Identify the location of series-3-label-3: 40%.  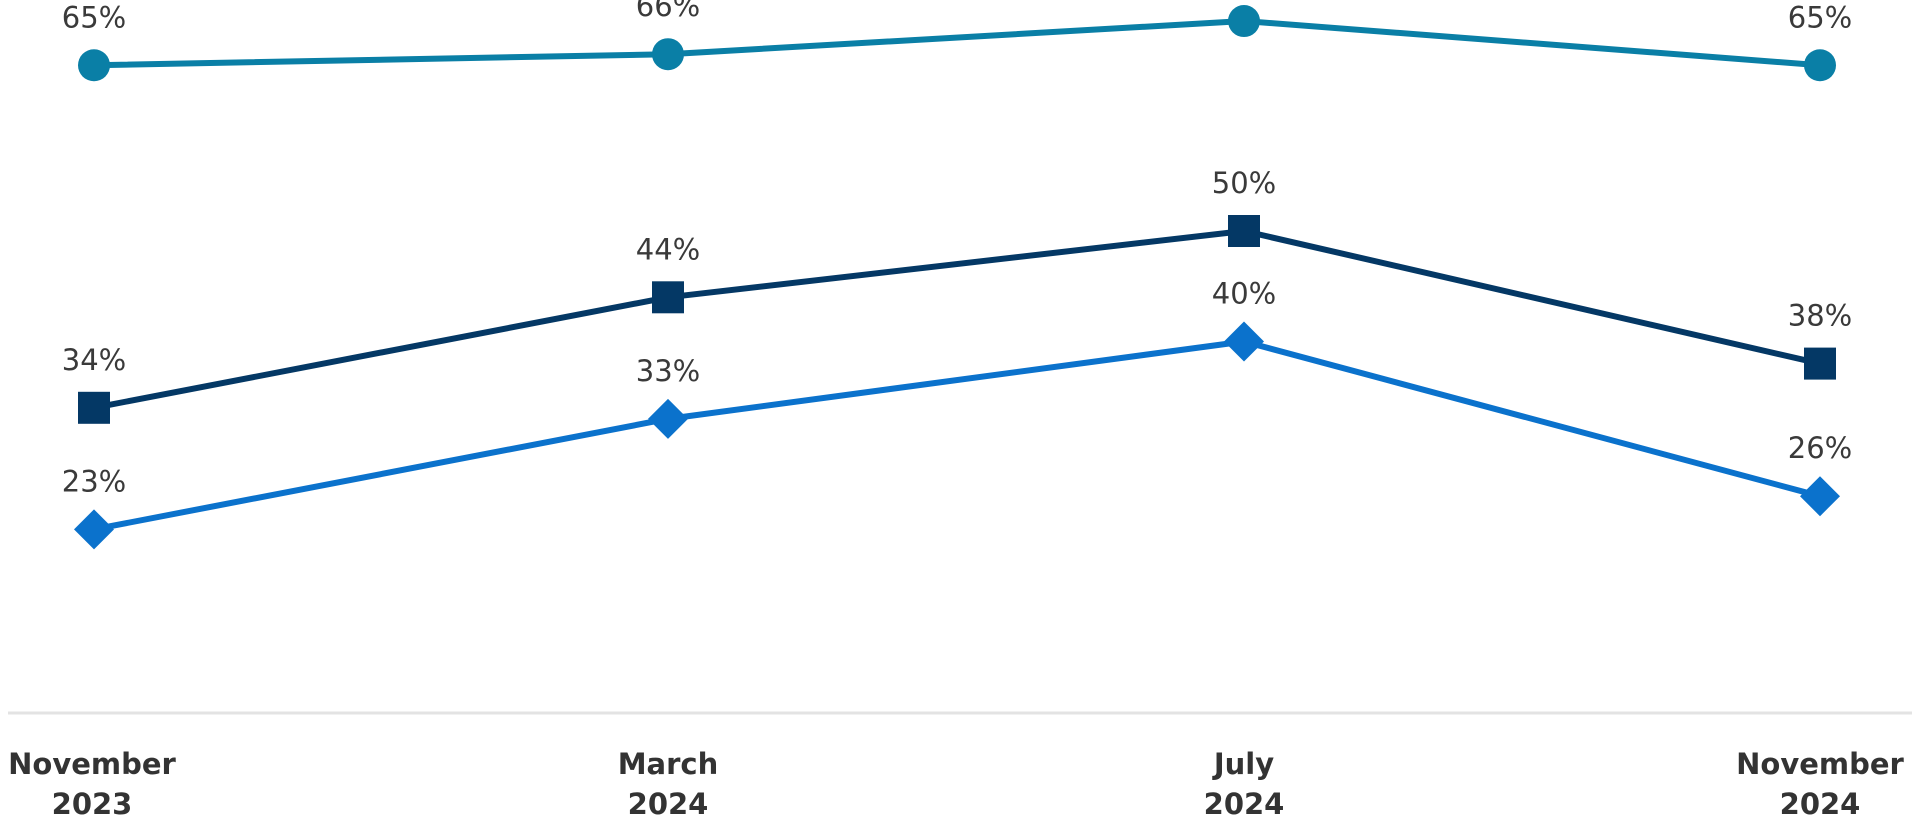
(1244, 294).